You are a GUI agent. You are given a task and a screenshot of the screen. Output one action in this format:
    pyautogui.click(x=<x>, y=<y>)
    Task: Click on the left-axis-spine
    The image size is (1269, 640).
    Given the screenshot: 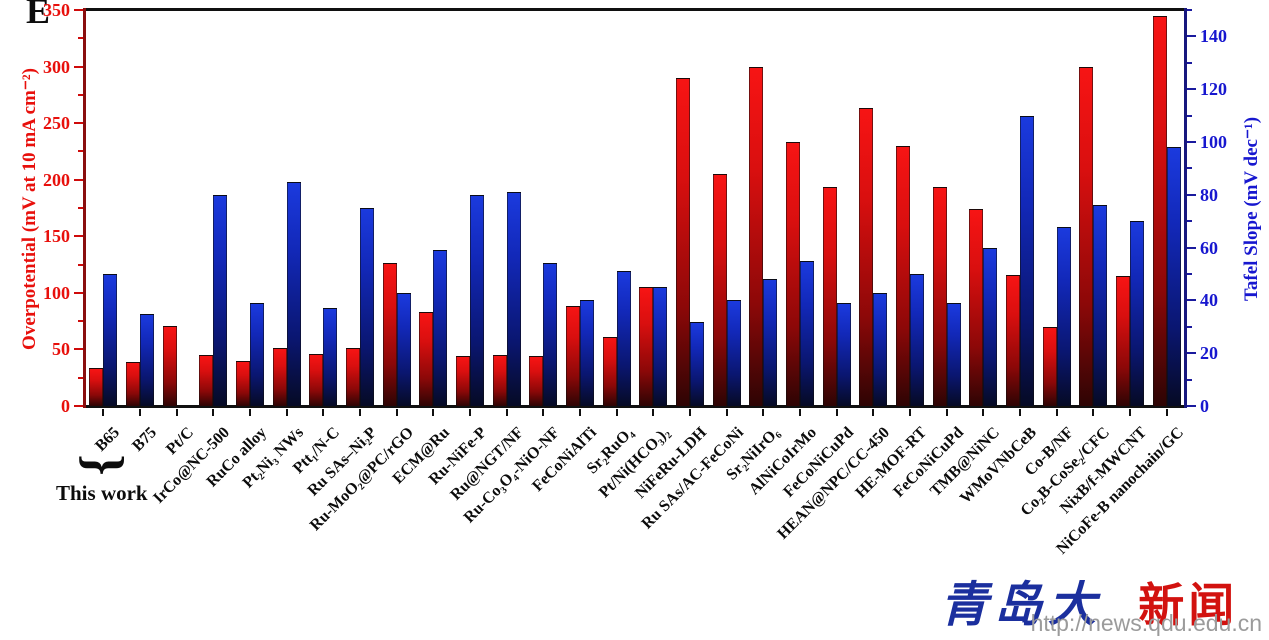 What is the action you would take?
    pyautogui.click(x=84, y=208)
    